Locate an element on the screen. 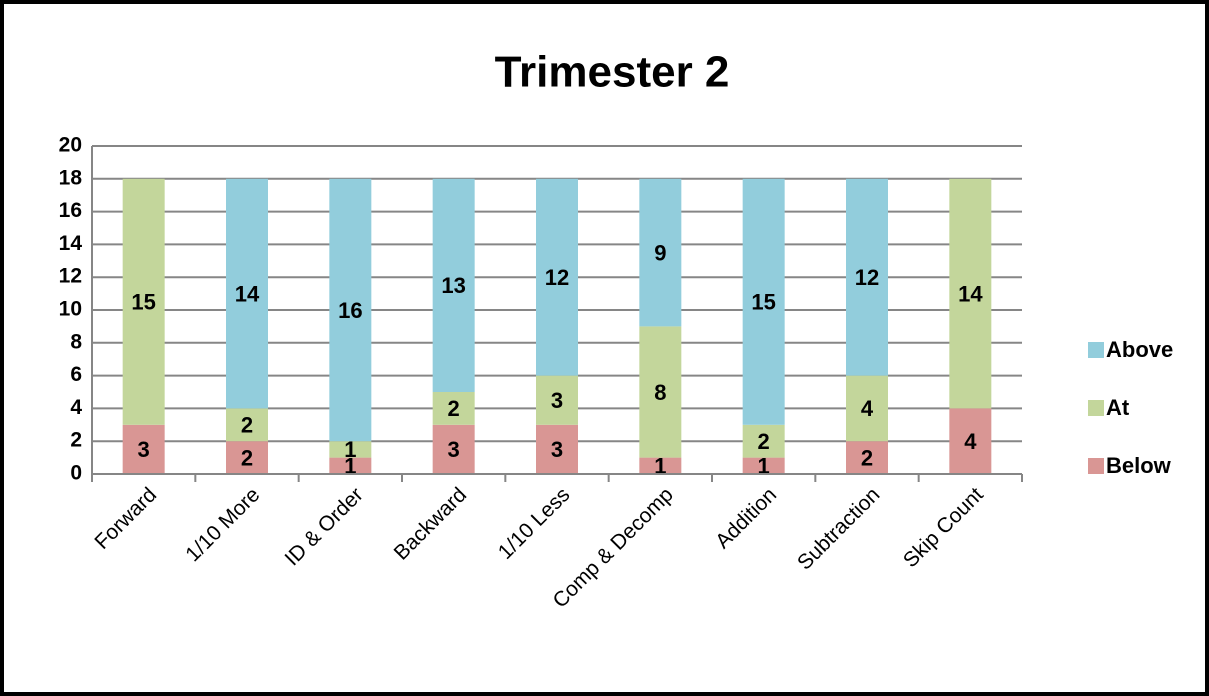 The height and width of the screenshot is (696, 1209). y-tick-label: 10 is located at coordinates (70, 309).